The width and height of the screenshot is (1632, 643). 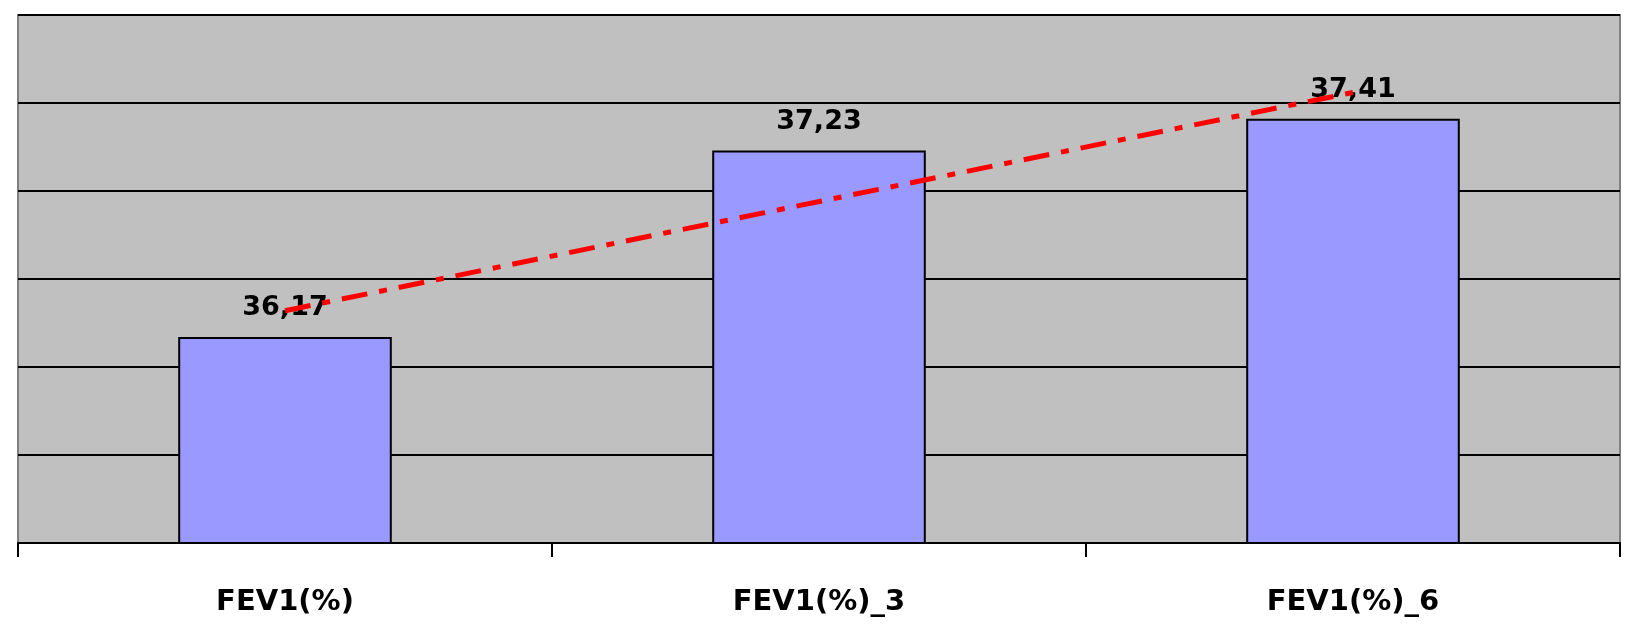 I want to click on x-tick-label: FEV1(%), so click(x=285, y=599).